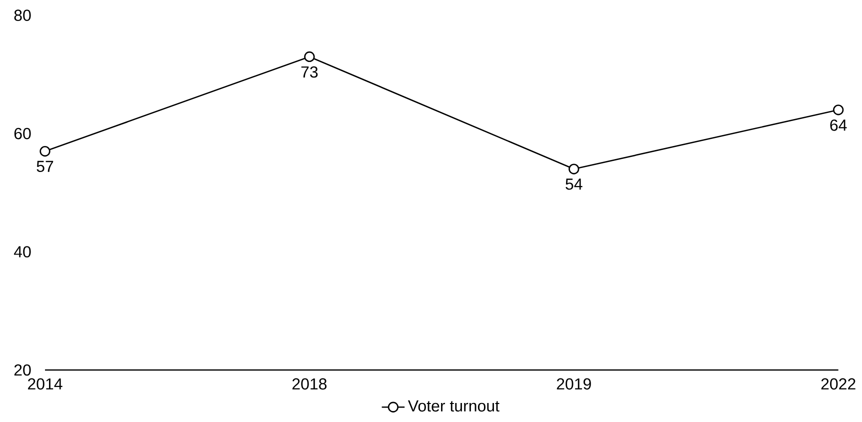 Image resolution: width=862 pixels, height=422 pixels. I want to click on x-tick-label: 2022, so click(838, 384).